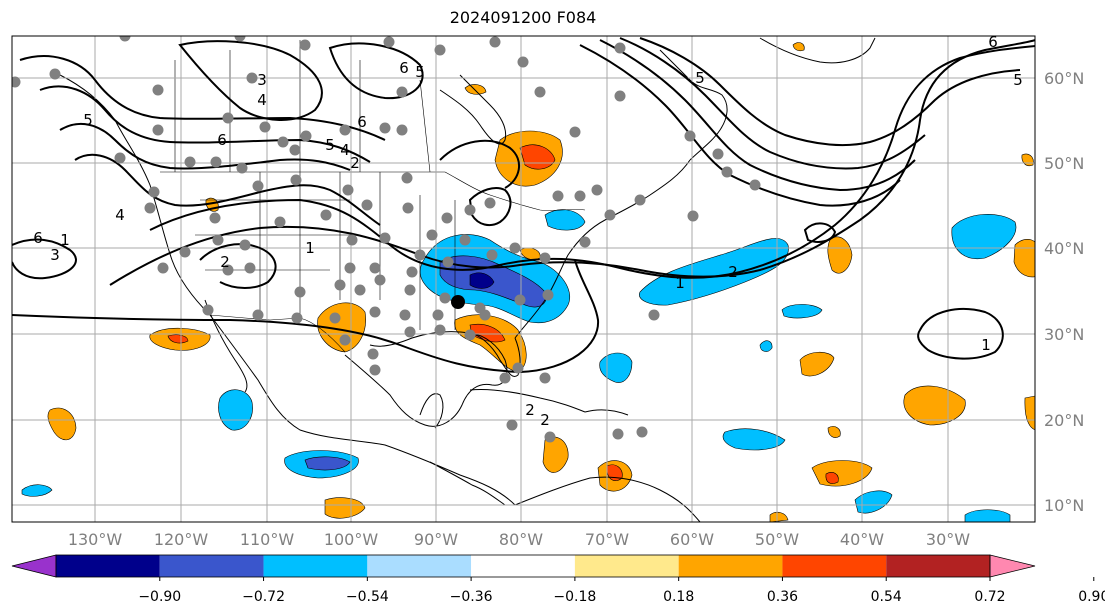 This screenshot has width=1105, height=615. I want to click on shade-orange-top, so click(475, 89).